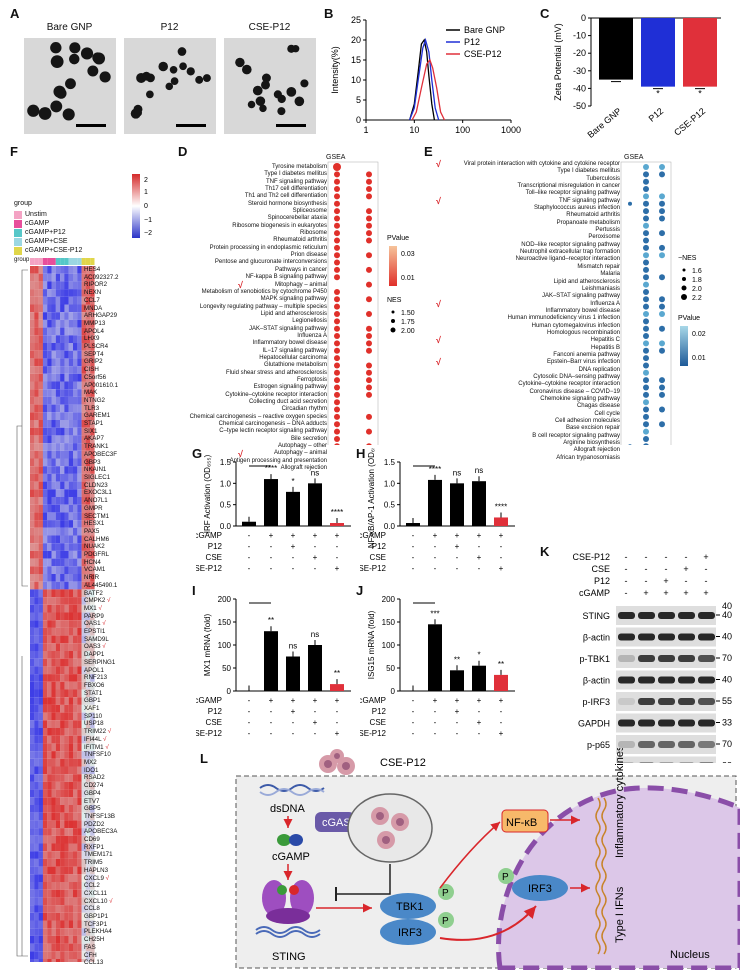  I want to click on transcription-wave, so click(601, 876).